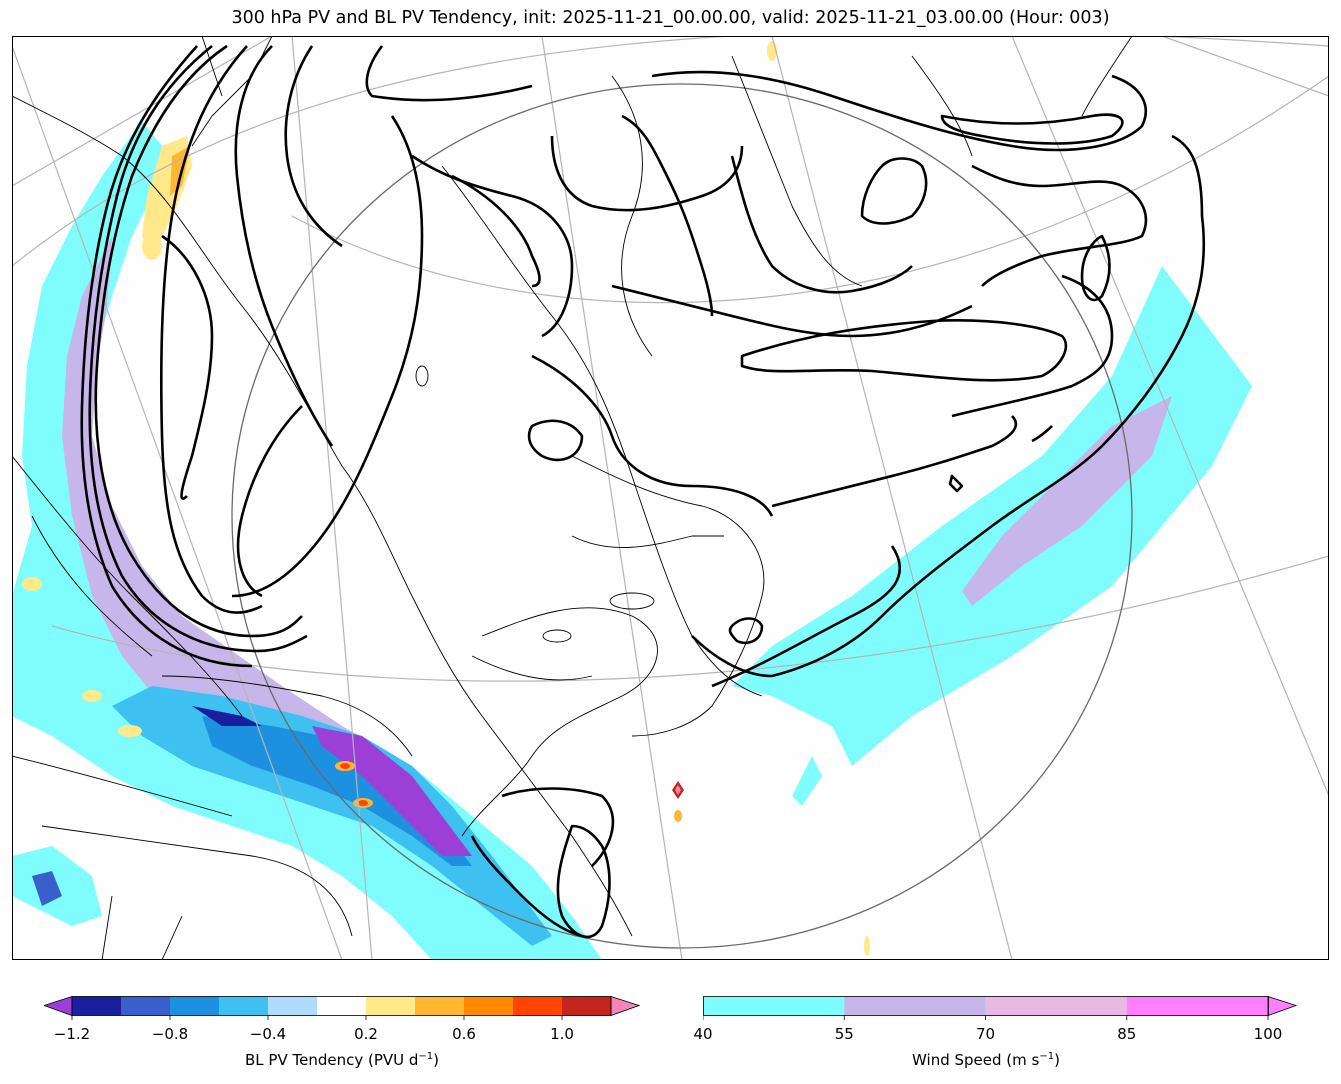  I want to click on pv-tendency-colorbar, so click(342, 1008).